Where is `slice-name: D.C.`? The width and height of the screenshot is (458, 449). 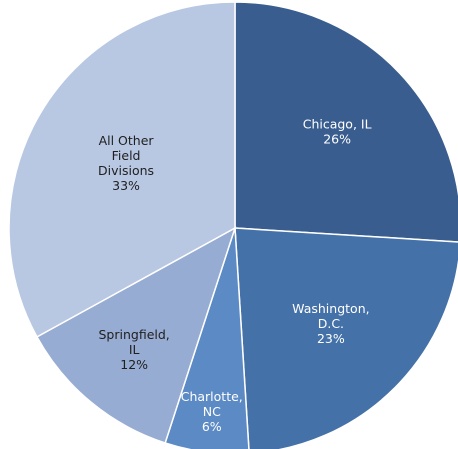
slice-name: D.C. is located at coordinates (331, 323).